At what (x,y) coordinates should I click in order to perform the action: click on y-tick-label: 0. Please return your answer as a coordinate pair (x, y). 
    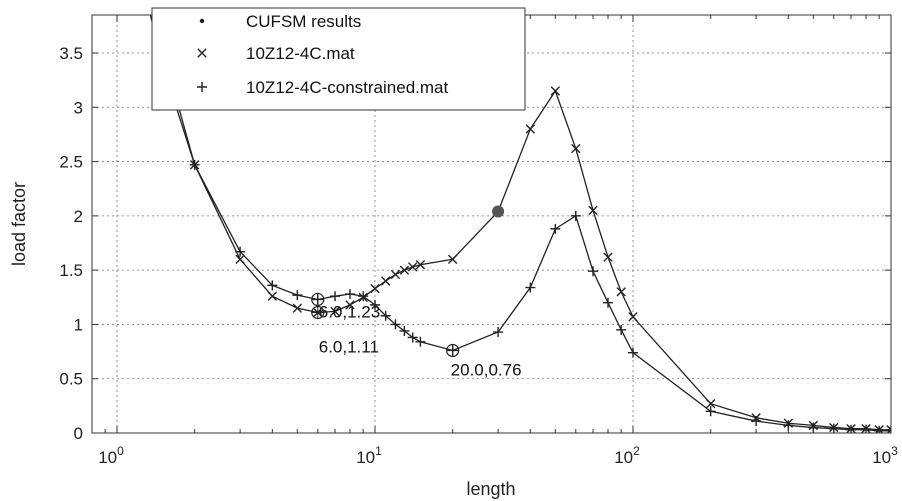
    Looking at the image, I should click on (78, 433).